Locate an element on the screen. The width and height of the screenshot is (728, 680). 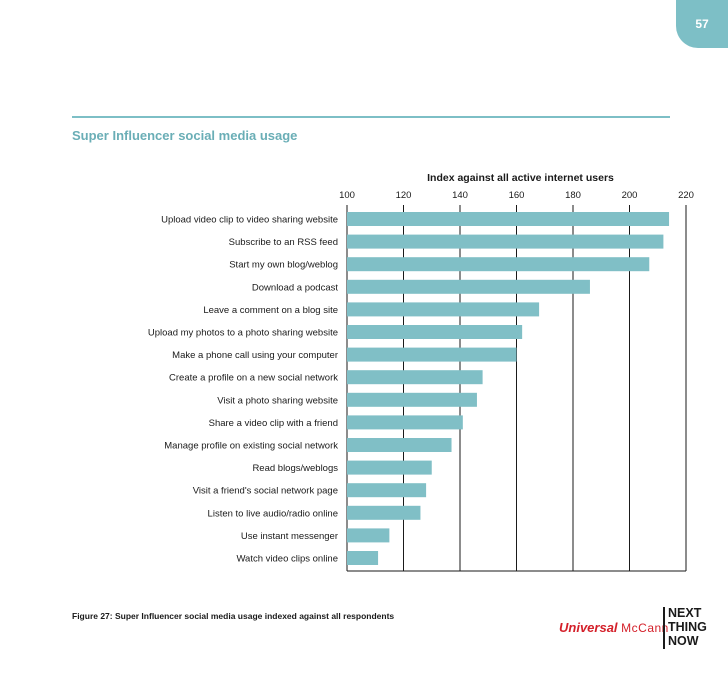
x-tick-label-160: 160 is located at coordinates (517, 195).